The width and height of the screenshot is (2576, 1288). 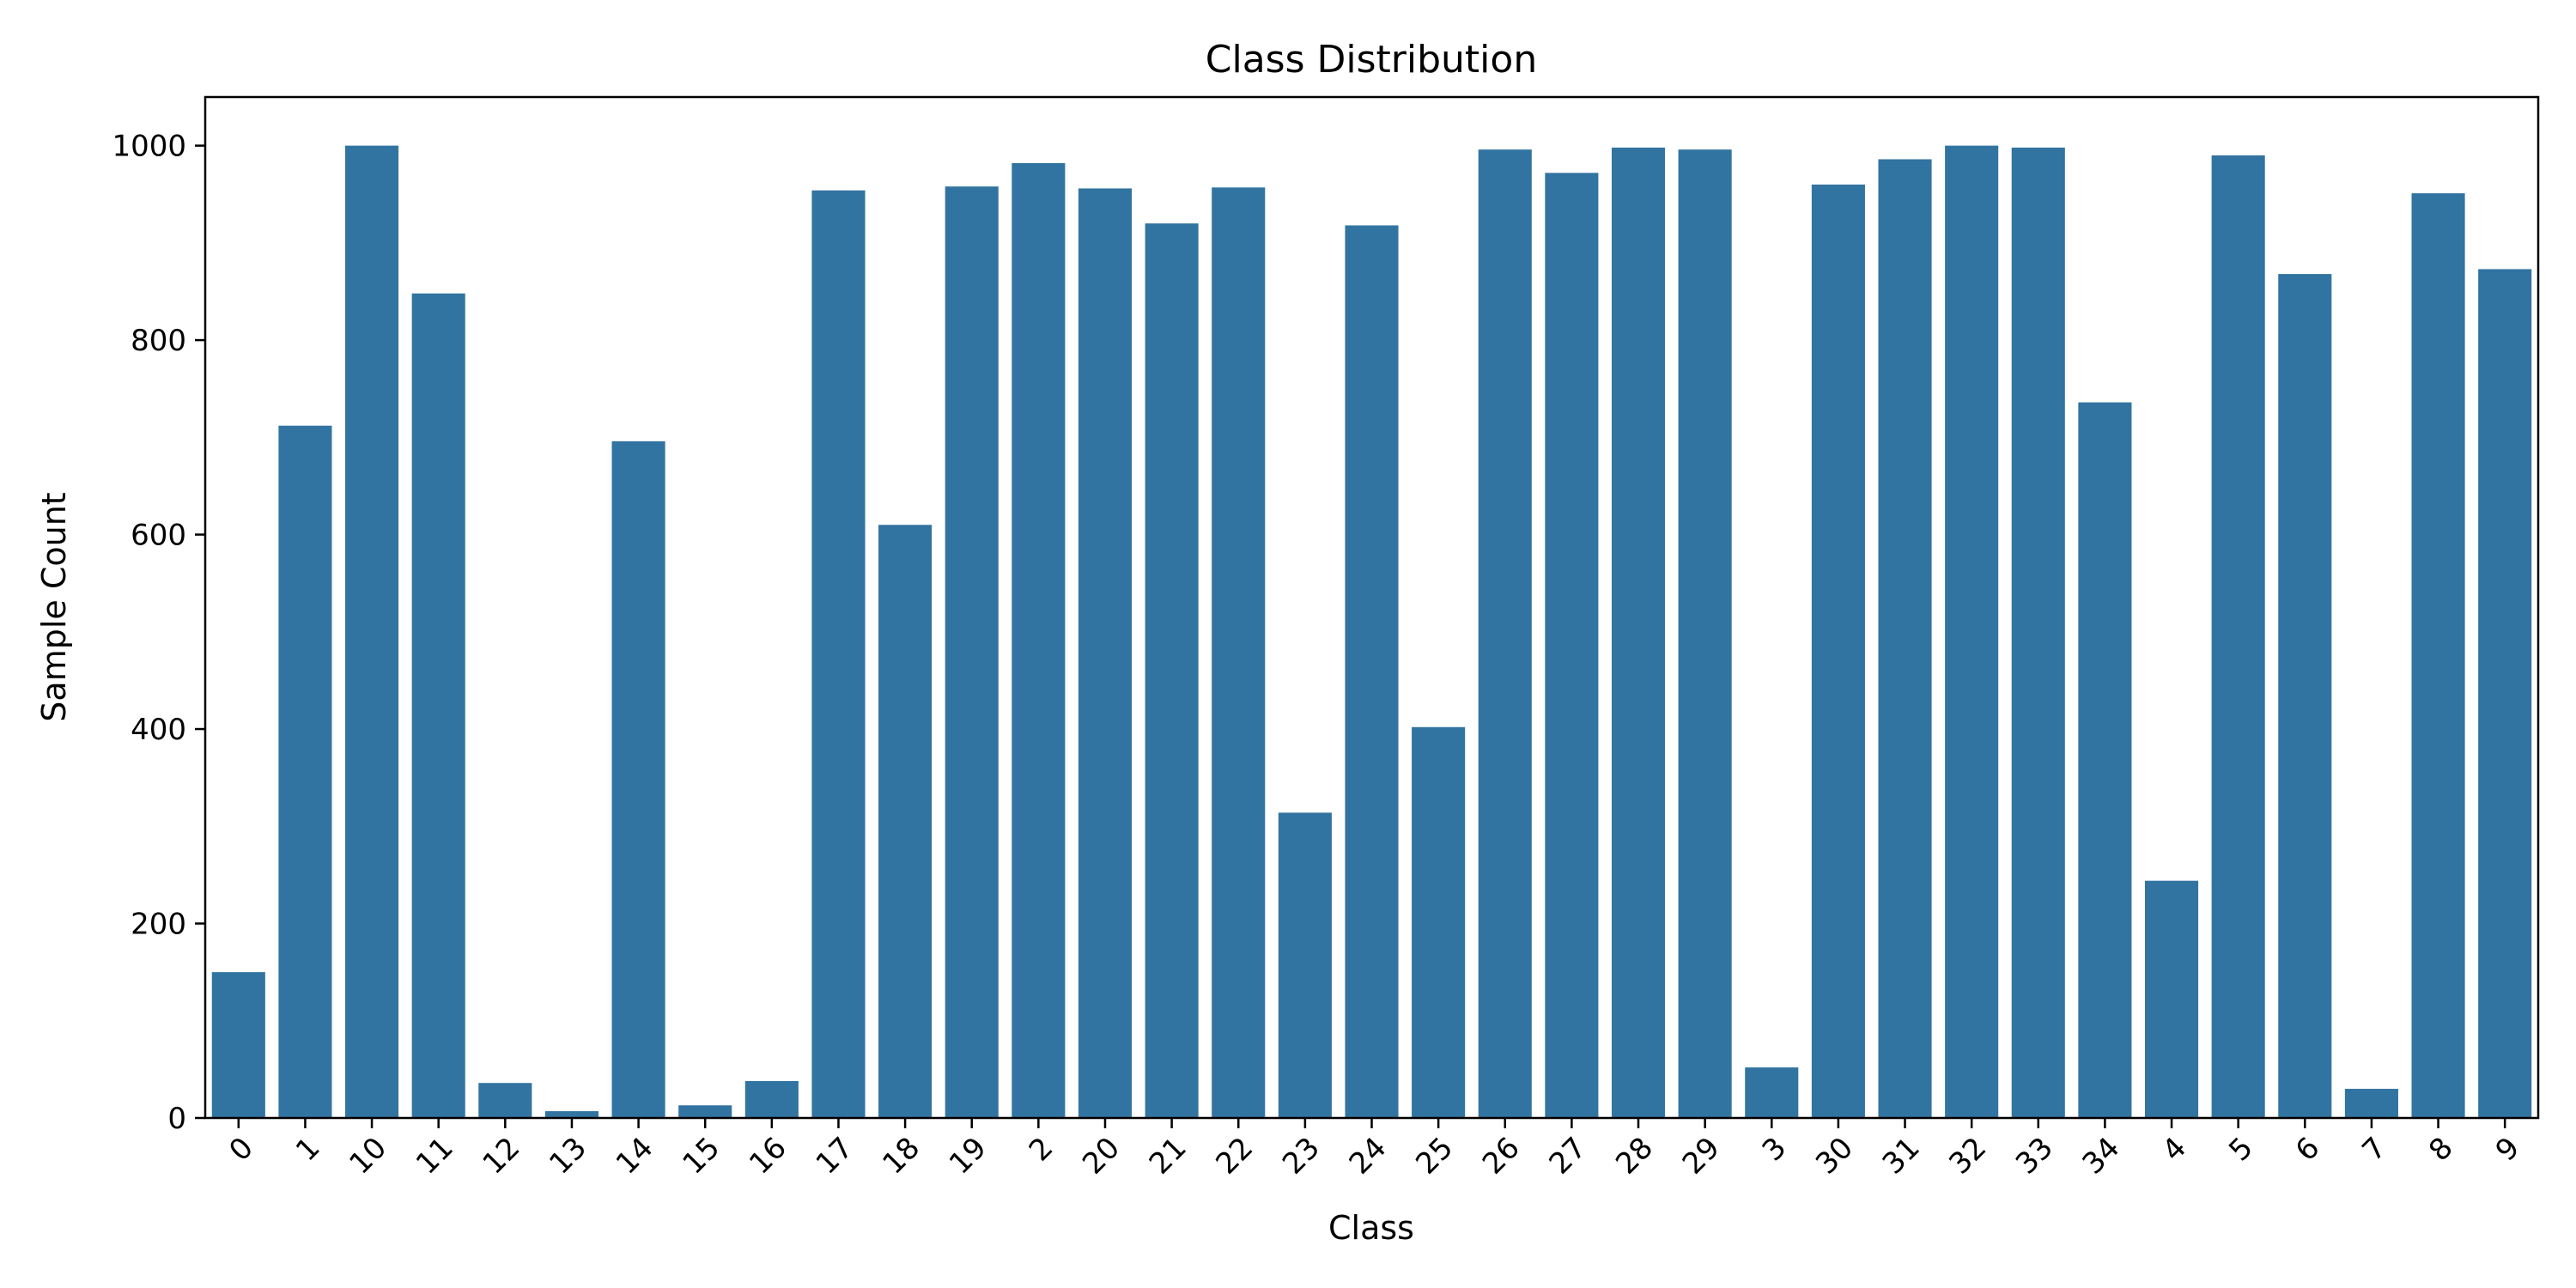 What do you see at coordinates (54, 607) in the screenshot?
I see `y-axis-label: Sample Count` at bounding box center [54, 607].